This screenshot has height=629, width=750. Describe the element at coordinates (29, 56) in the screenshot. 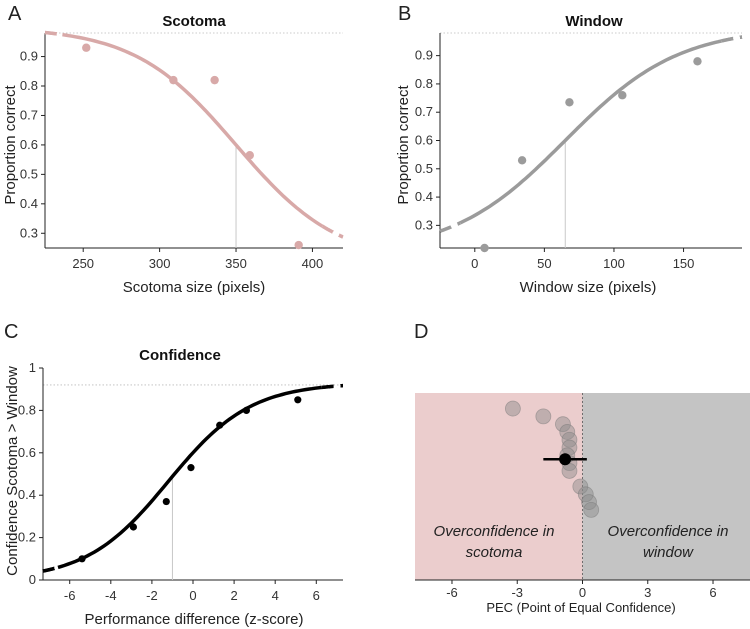

I see `chart-a-y-tick-label: 0.9` at that location.